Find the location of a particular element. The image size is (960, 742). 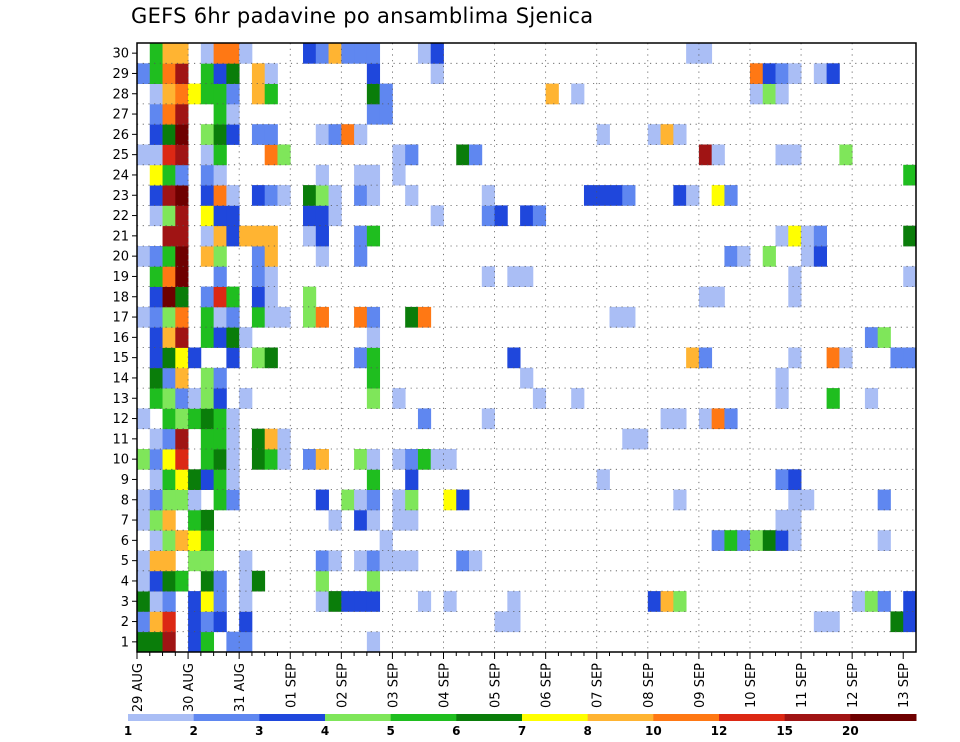

colorbar-label: 10 is located at coordinates (653, 731).